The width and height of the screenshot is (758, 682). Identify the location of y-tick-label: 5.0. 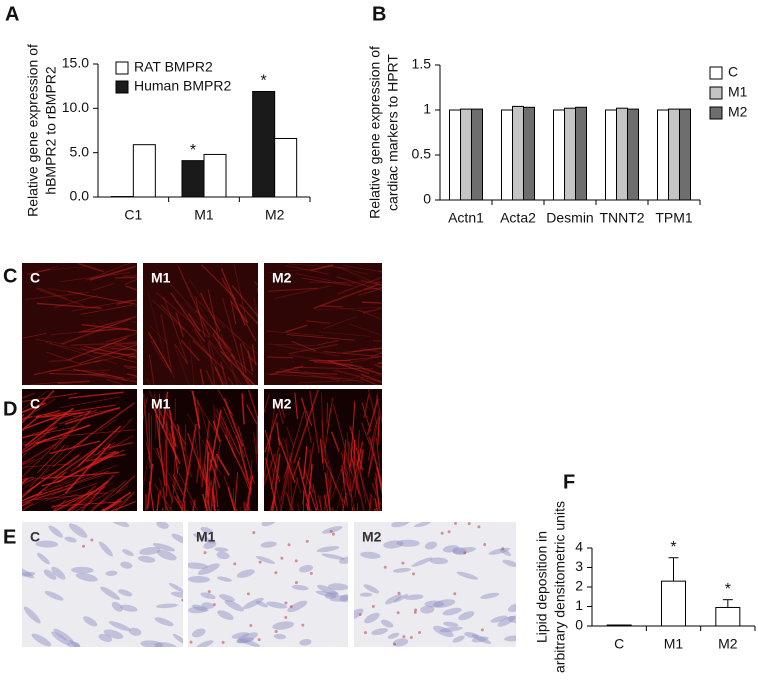
(80, 151).